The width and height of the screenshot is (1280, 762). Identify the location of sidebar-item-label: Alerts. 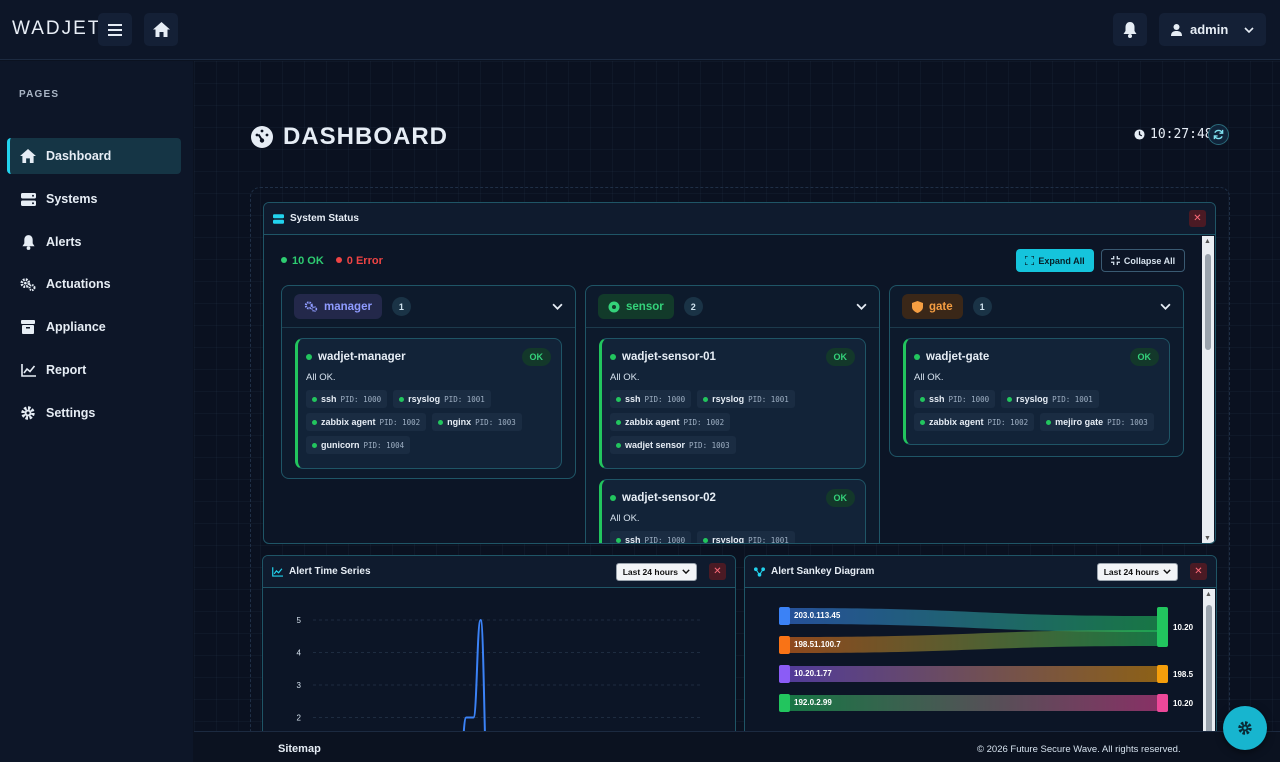
(64, 242).